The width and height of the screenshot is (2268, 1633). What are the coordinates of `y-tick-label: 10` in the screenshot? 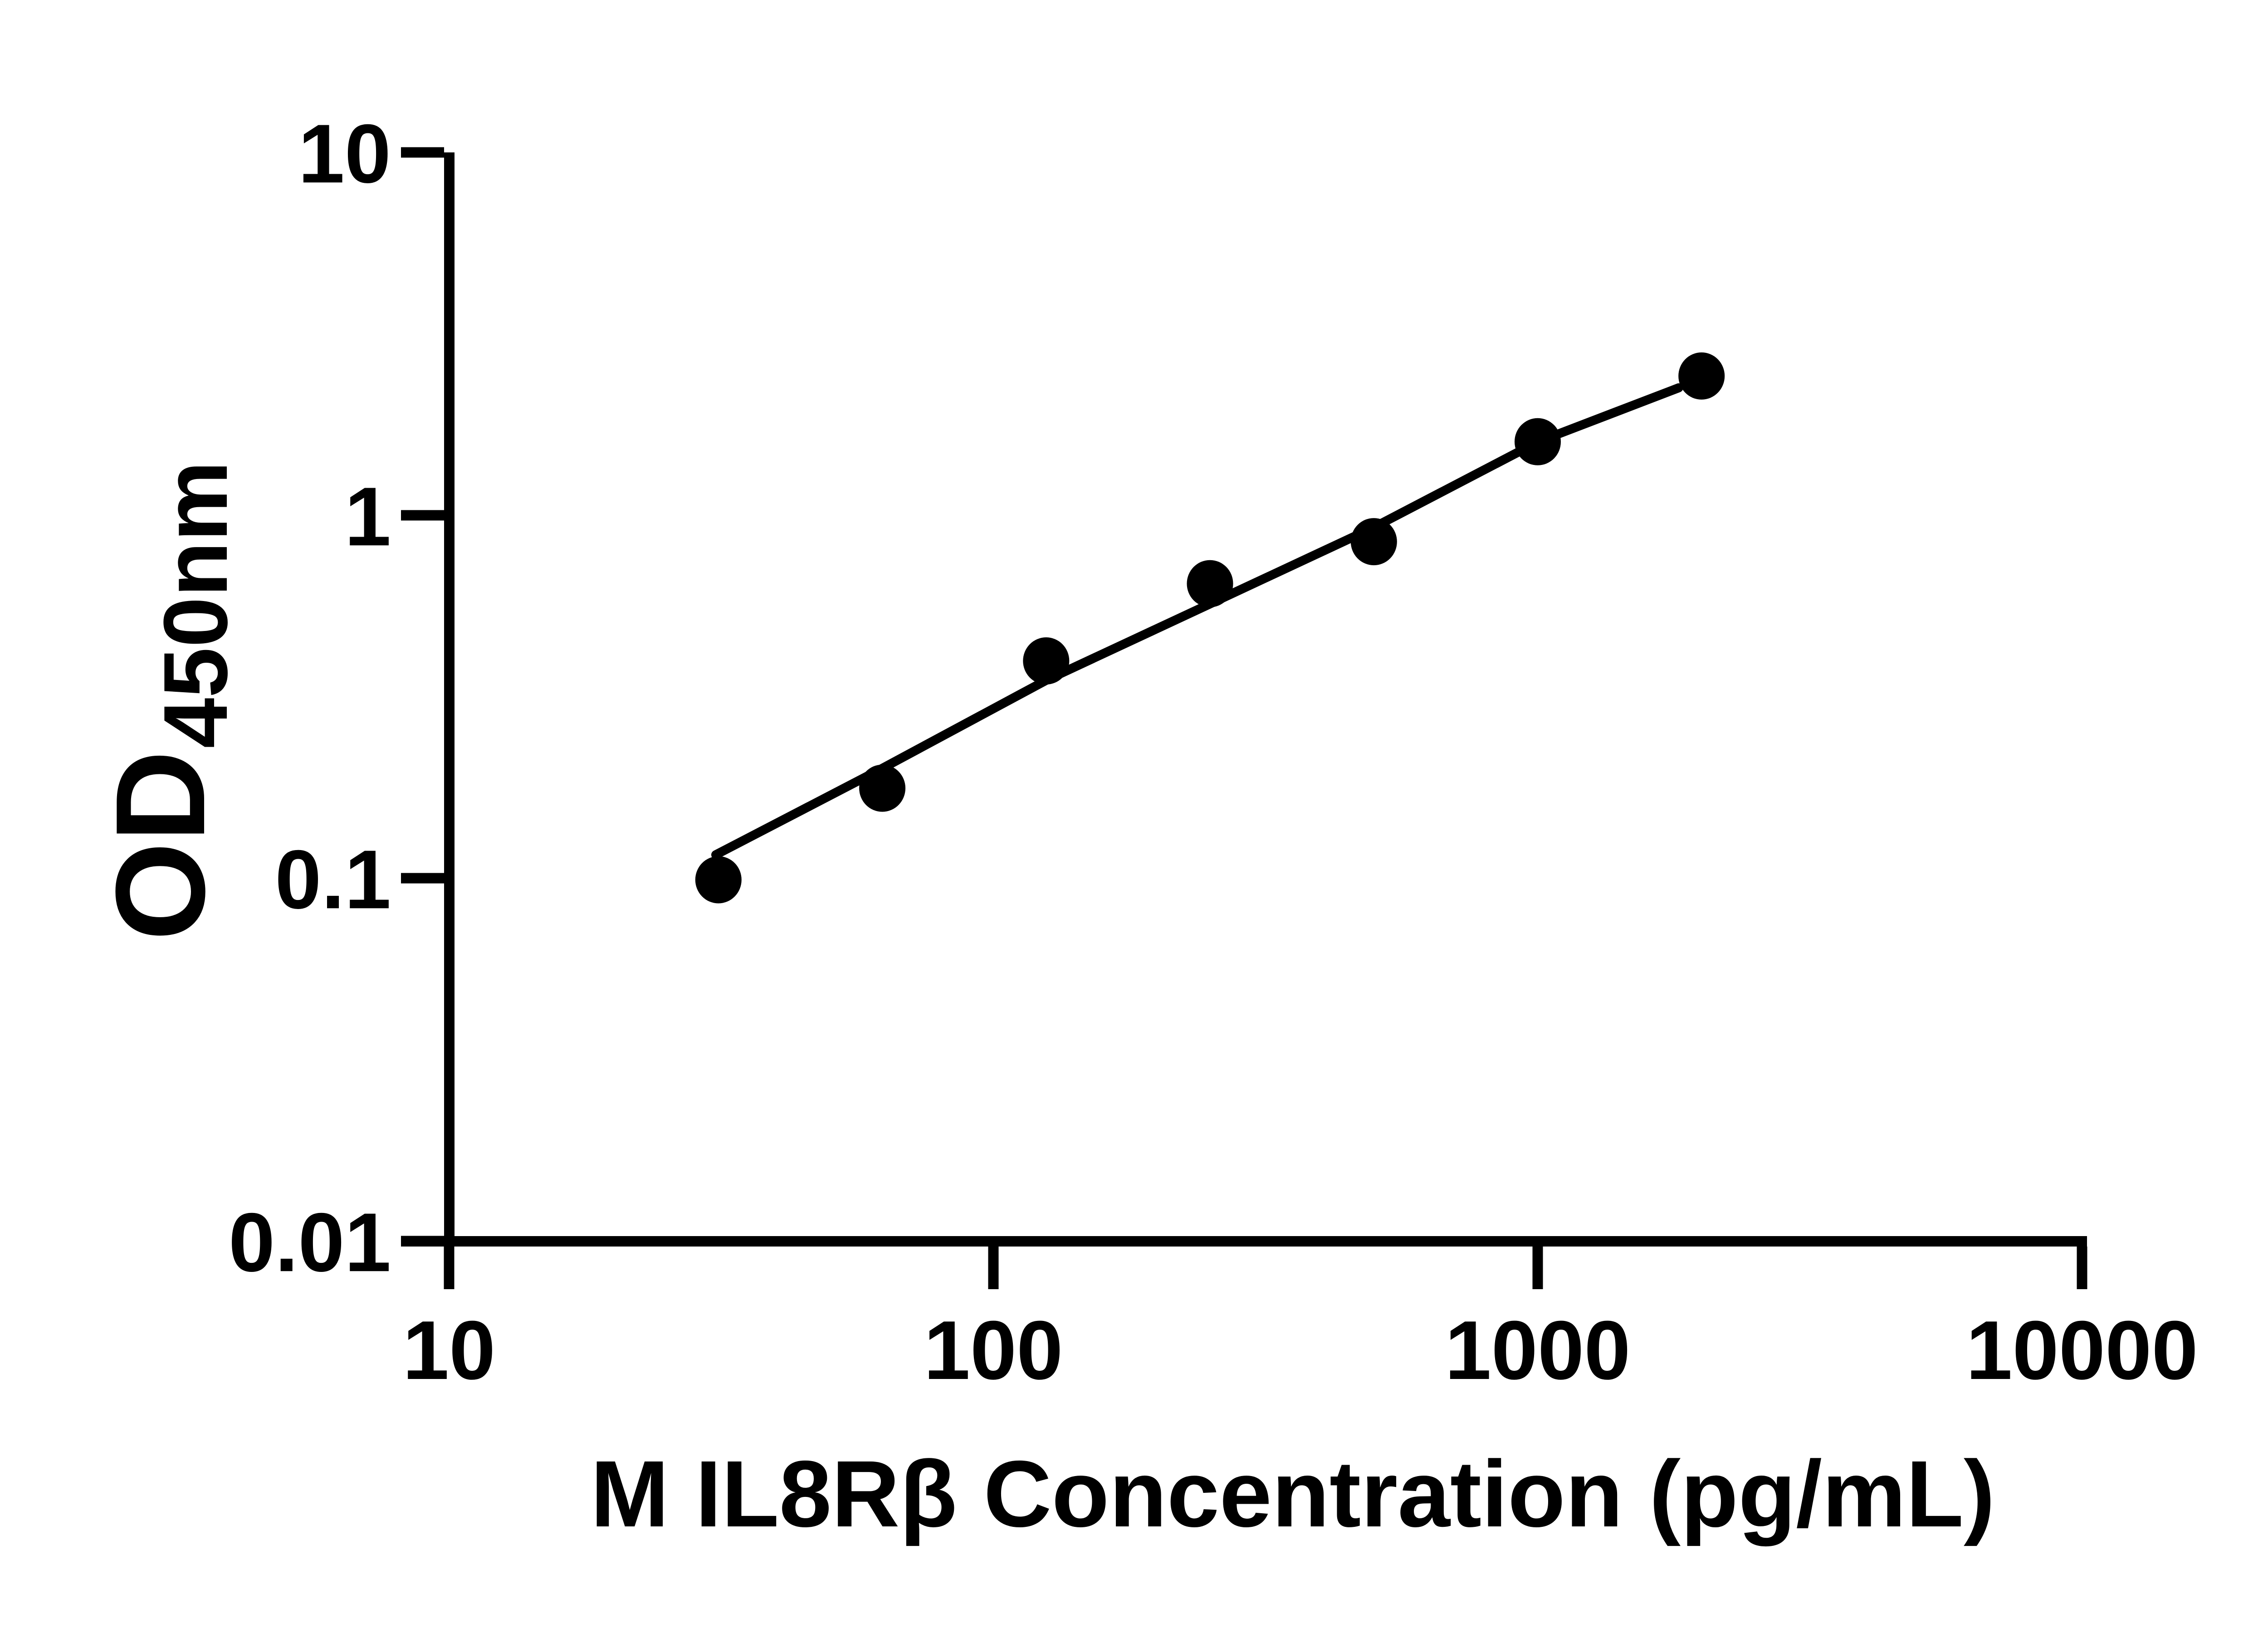 It's located at (345, 153).